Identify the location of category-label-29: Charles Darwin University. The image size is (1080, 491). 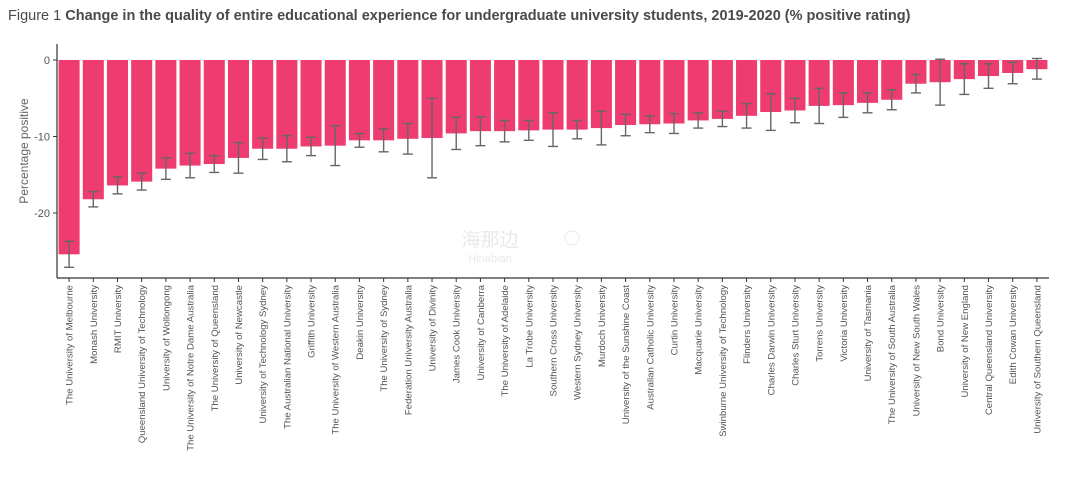
(771, 340).